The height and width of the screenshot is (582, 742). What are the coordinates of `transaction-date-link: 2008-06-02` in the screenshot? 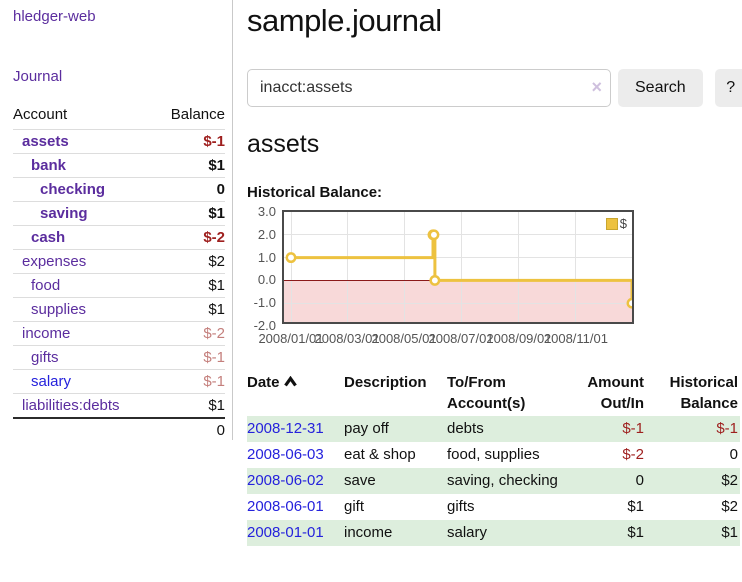 It's located at (285, 480).